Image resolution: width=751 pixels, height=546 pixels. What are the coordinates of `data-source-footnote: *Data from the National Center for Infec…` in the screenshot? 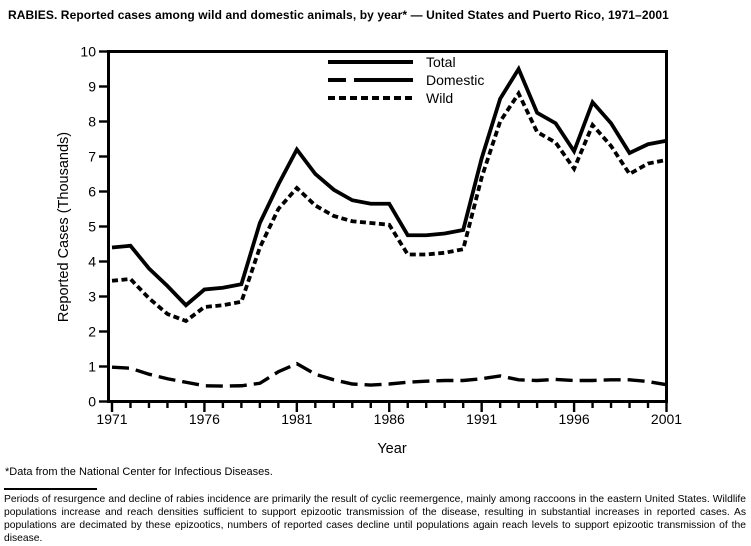 It's located at (139, 472).